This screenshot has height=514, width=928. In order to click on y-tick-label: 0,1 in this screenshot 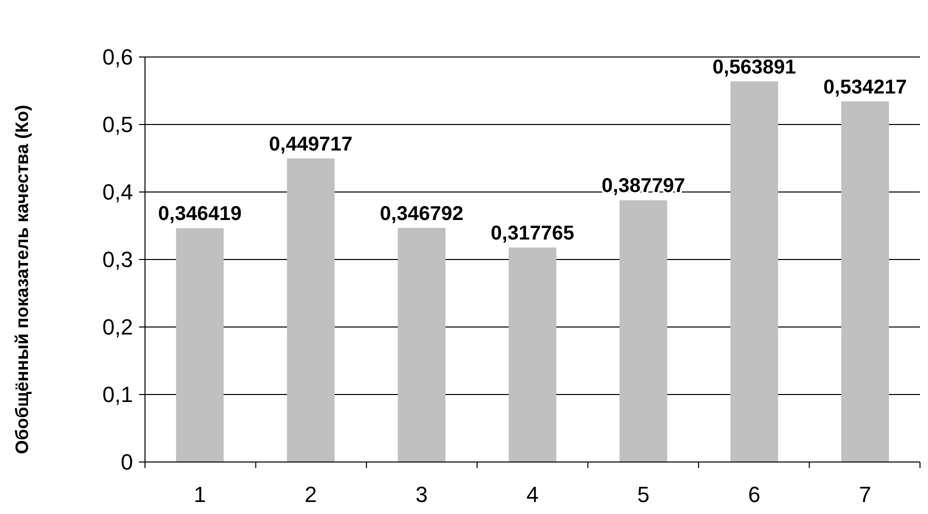, I will do `click(117, 395)`.